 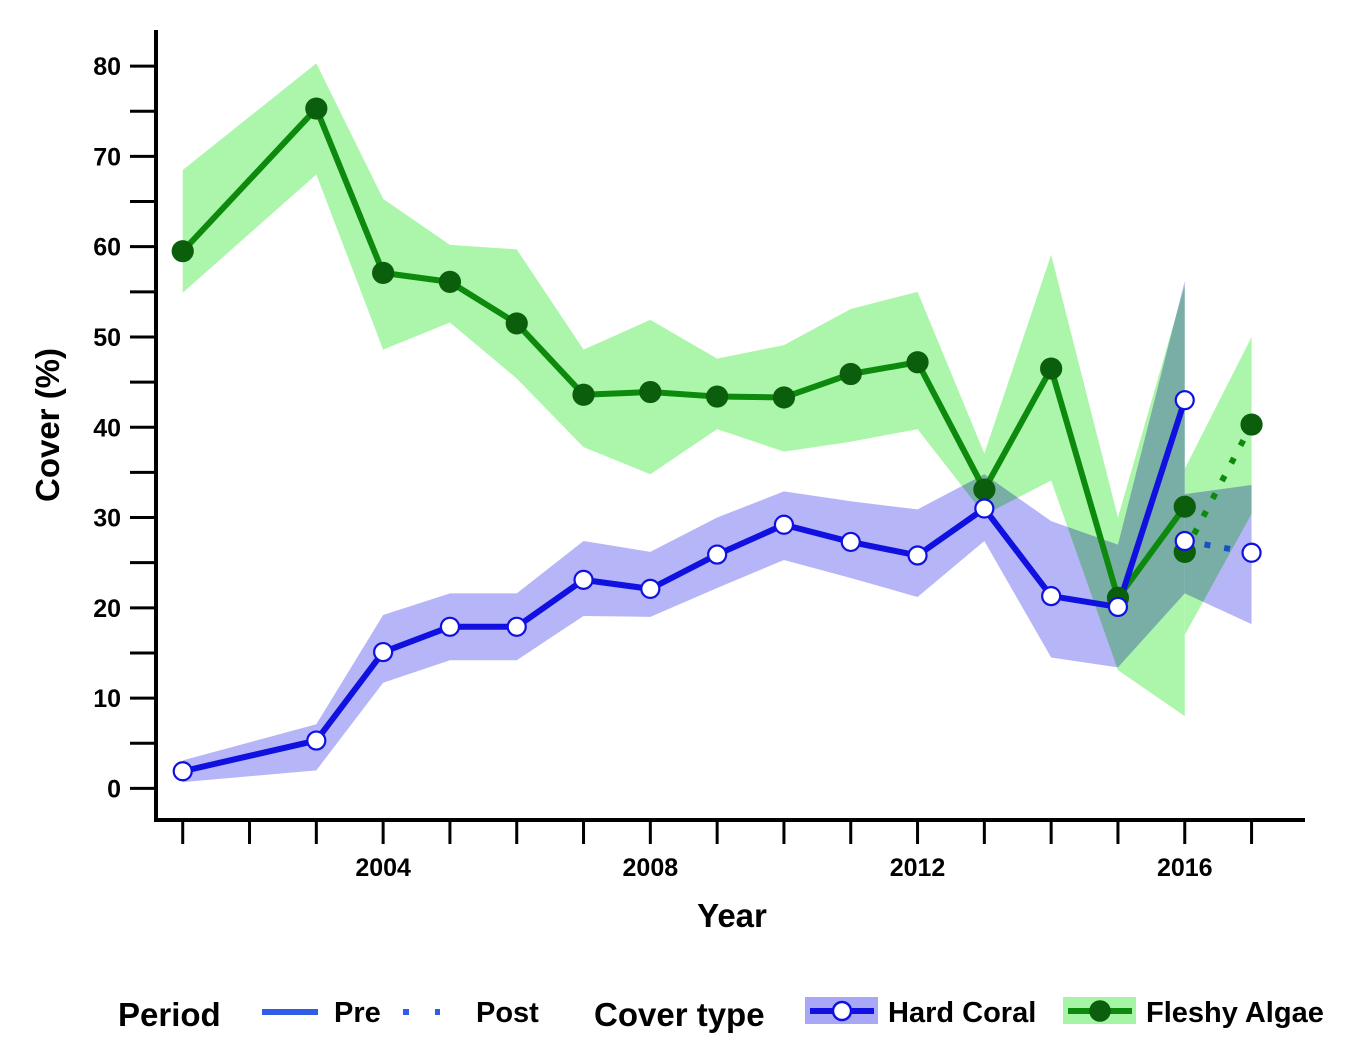 I want to click on x-tick-label-2004: 2004, so click(x=383, y=868).